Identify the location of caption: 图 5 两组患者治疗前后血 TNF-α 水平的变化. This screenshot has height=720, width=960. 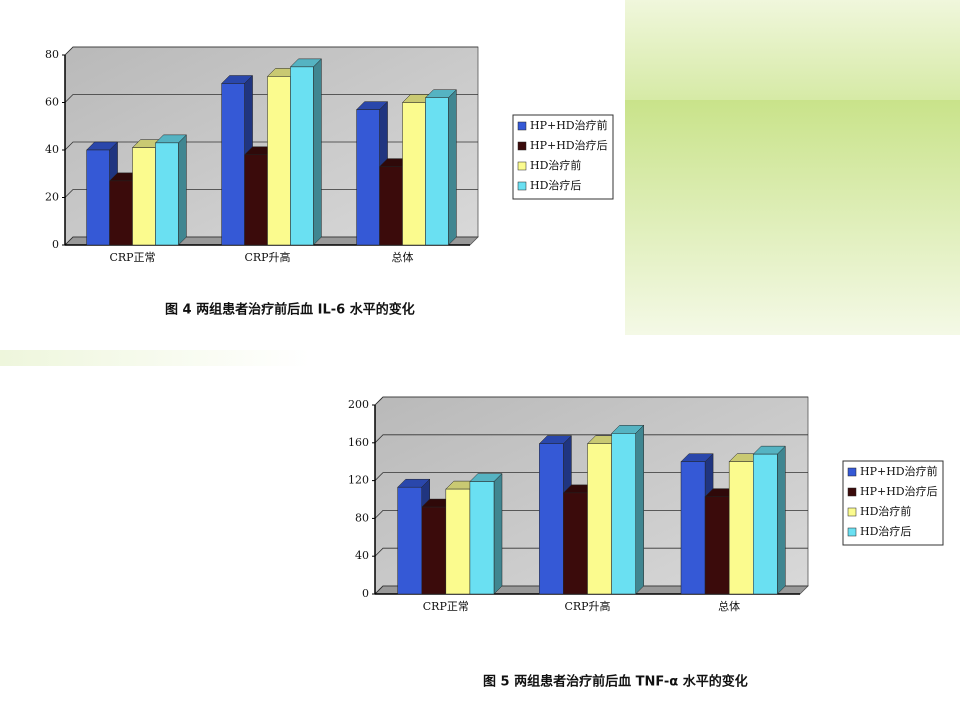
(615, 682).